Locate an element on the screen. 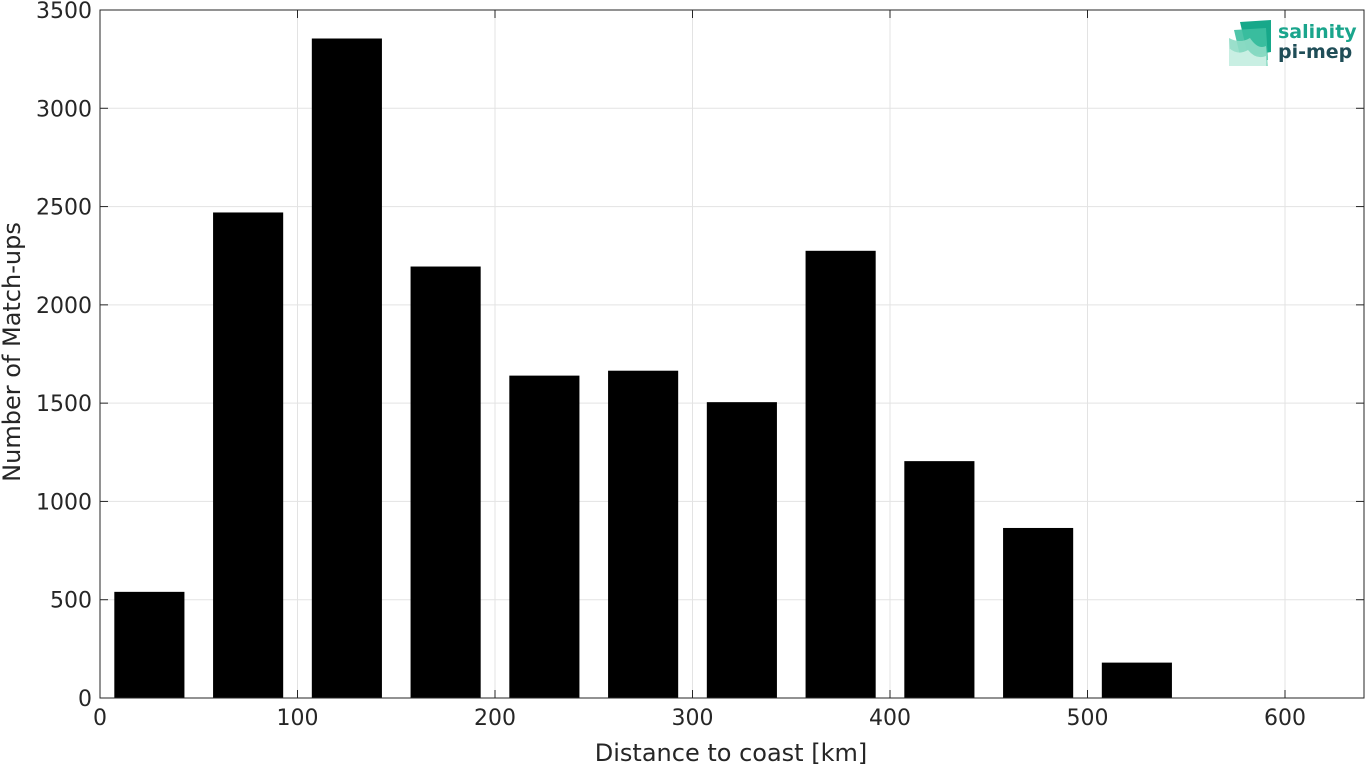  x-tick-label: 400 is located at coordinates (890, 718).